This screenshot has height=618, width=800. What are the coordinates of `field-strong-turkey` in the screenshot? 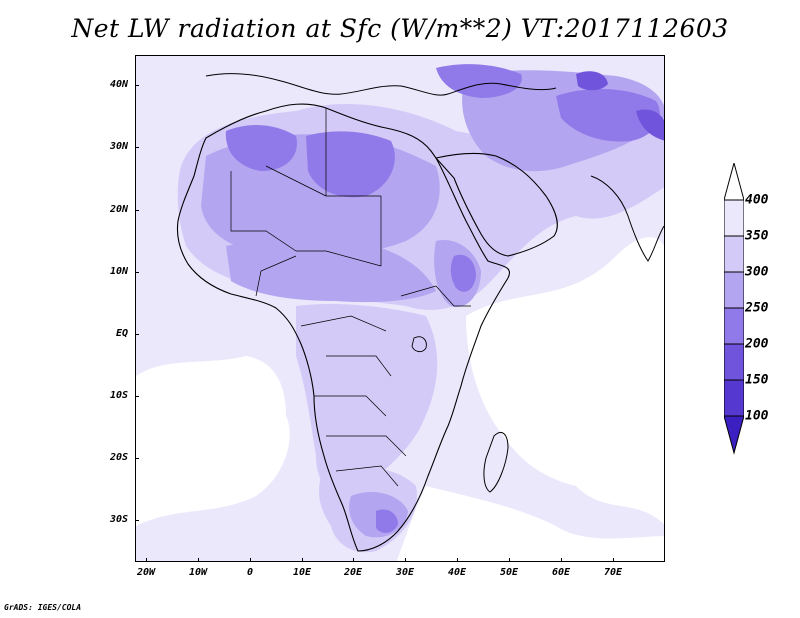 It's located at (479, 81).